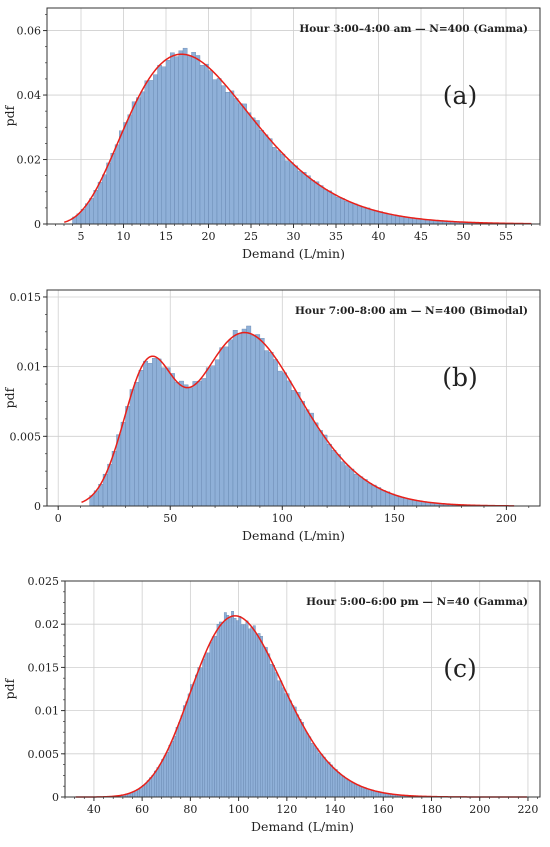 Image resolution: width=550 pixels, height=847 pixels. What do you see at coordinates (460, 668) in the screenshot?
I see `panel-label: (c)` at bounding box center [460, 668].